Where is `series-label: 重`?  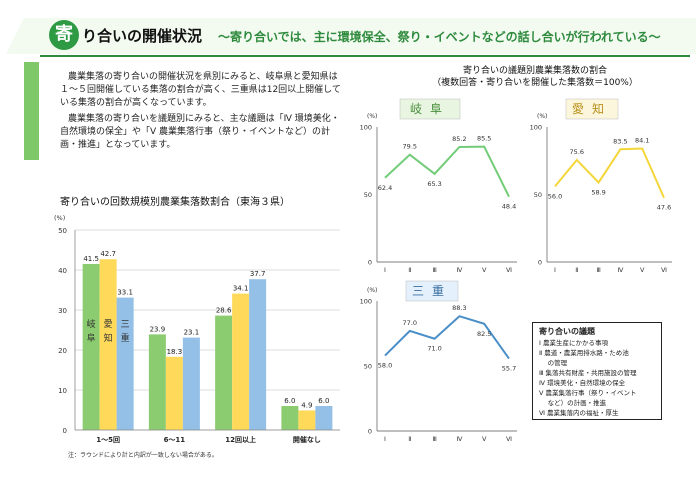 series-label: 重 is located at coordinates (125, 338).